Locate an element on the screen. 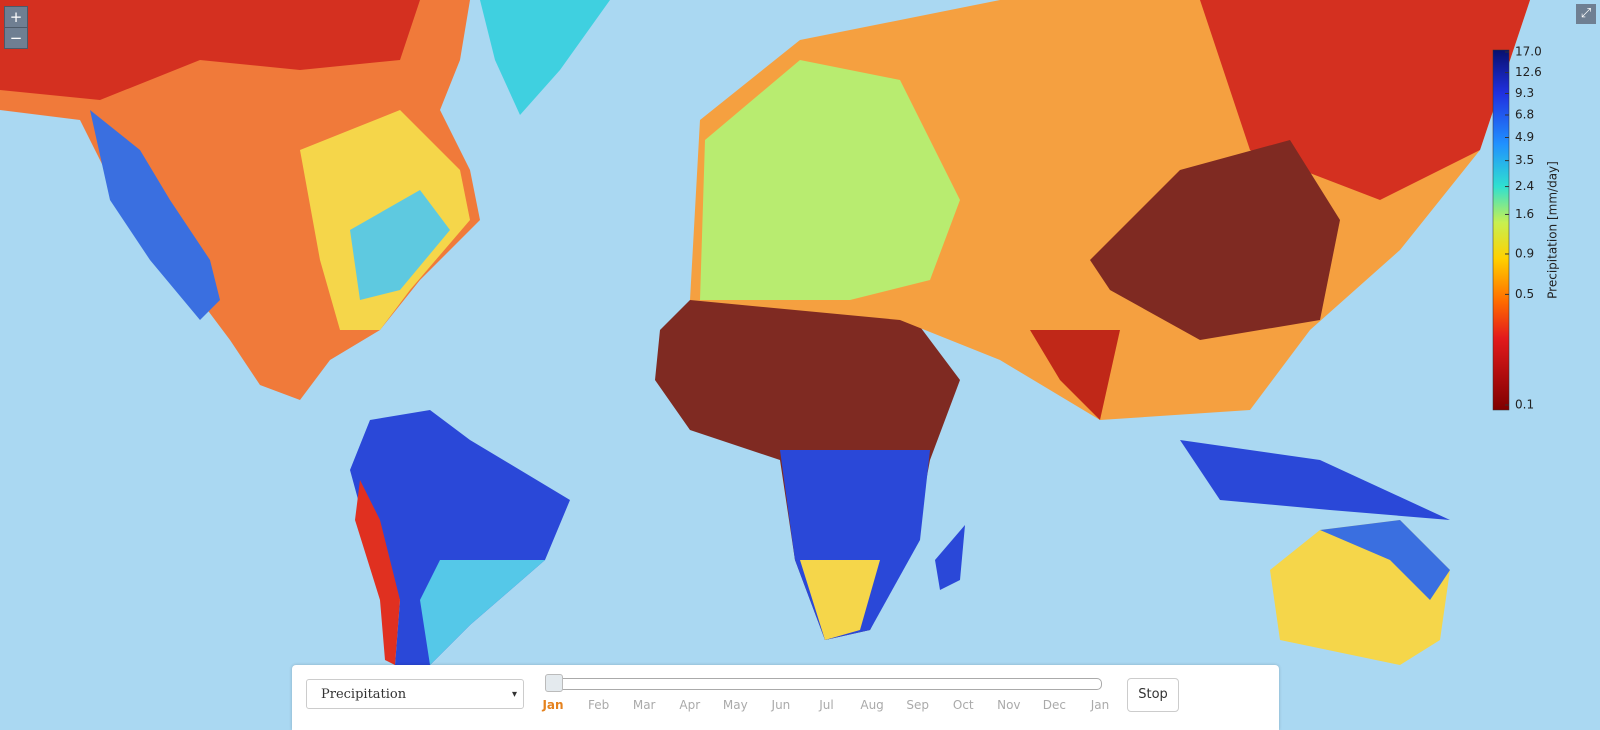 This screenshot has width=1600, height=730. colorbar-tick-label: 0.9 is located at coordinates (1524, 253).